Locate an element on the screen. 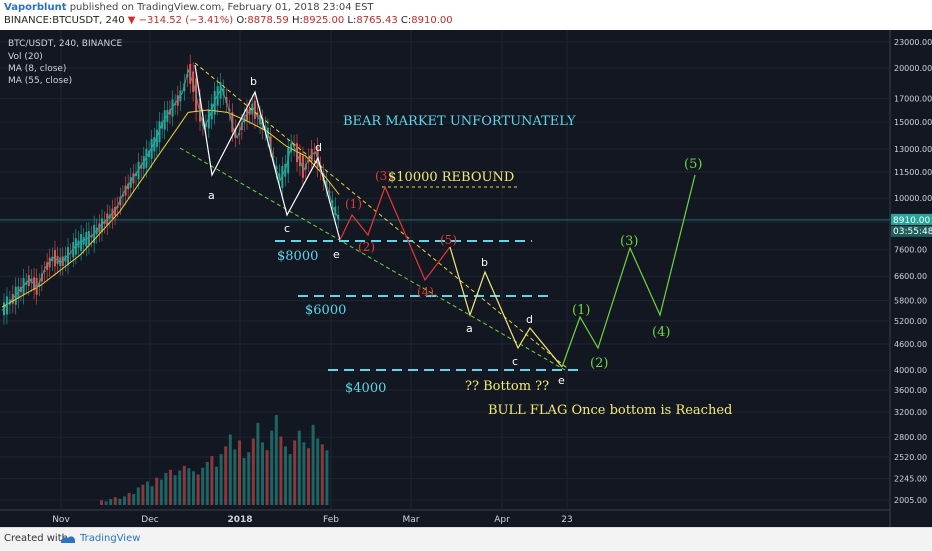 Image resolution: width=932 pixels, height=551 pixels. yellow-label-c: c is located at coordinates (515, 361).